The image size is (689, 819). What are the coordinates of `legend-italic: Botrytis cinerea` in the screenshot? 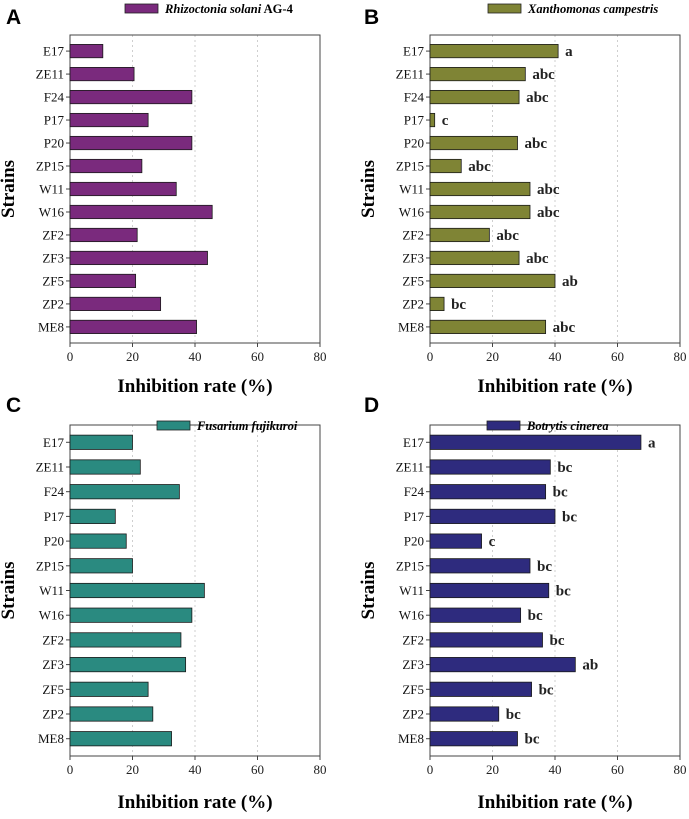 It's located at (567, 426).